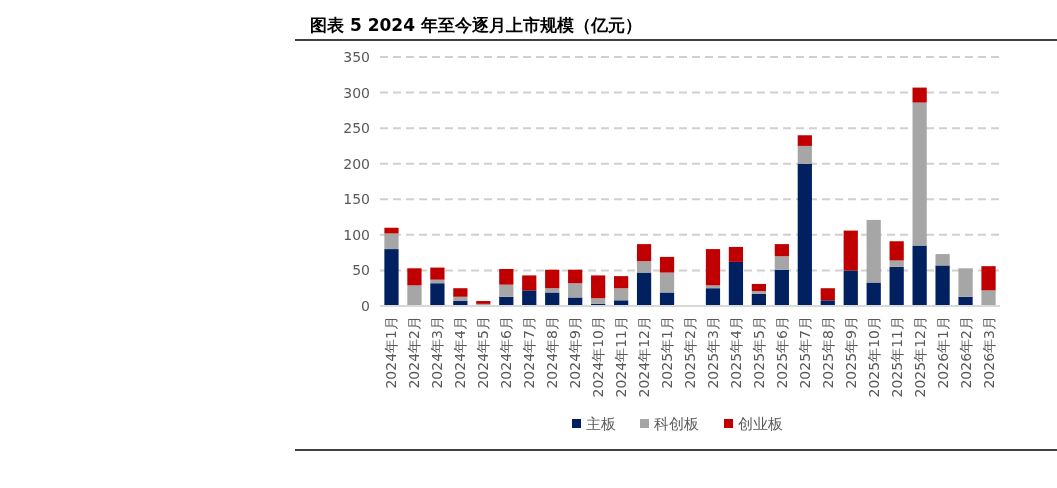 The image size is (1057, 488). What do you see at coordinates (529, 352) in the screenshot?
I see `x-tick-label: 2024年7月` at bounding box center [529, 352].